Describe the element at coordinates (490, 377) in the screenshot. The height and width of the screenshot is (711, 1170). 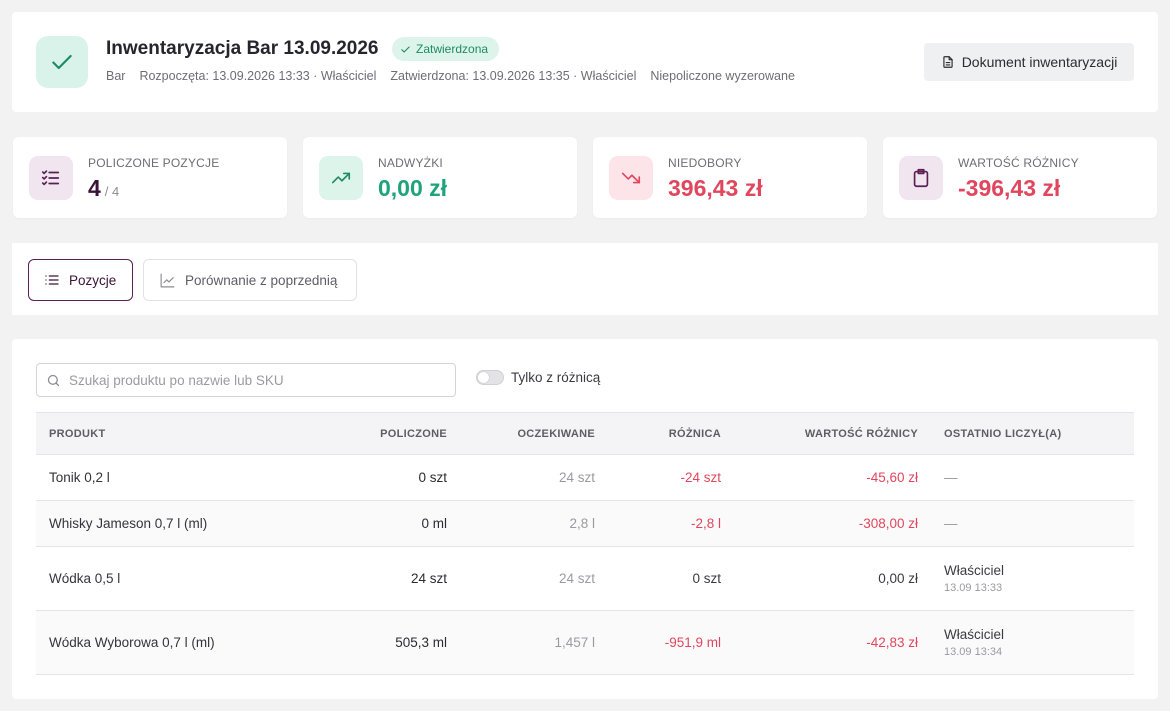
I see `only-diff-toggle` at that location.